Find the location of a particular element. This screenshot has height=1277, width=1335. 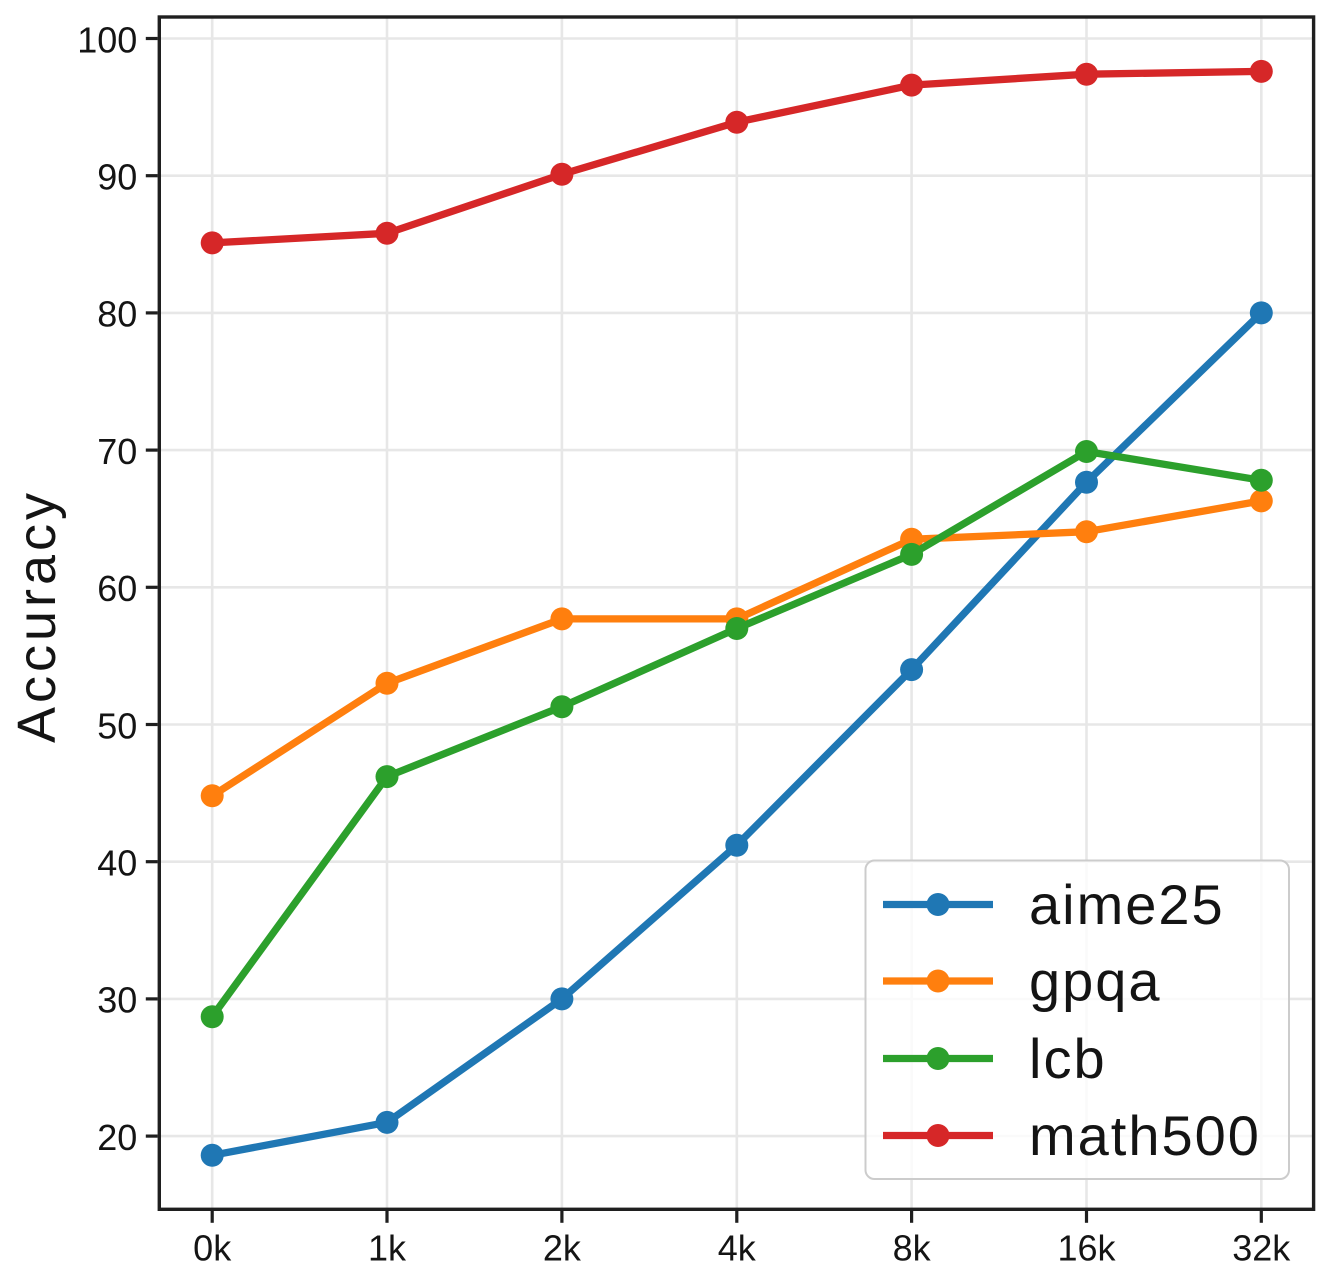

svg-text: lcb is located at coordinates (1068, 1058).